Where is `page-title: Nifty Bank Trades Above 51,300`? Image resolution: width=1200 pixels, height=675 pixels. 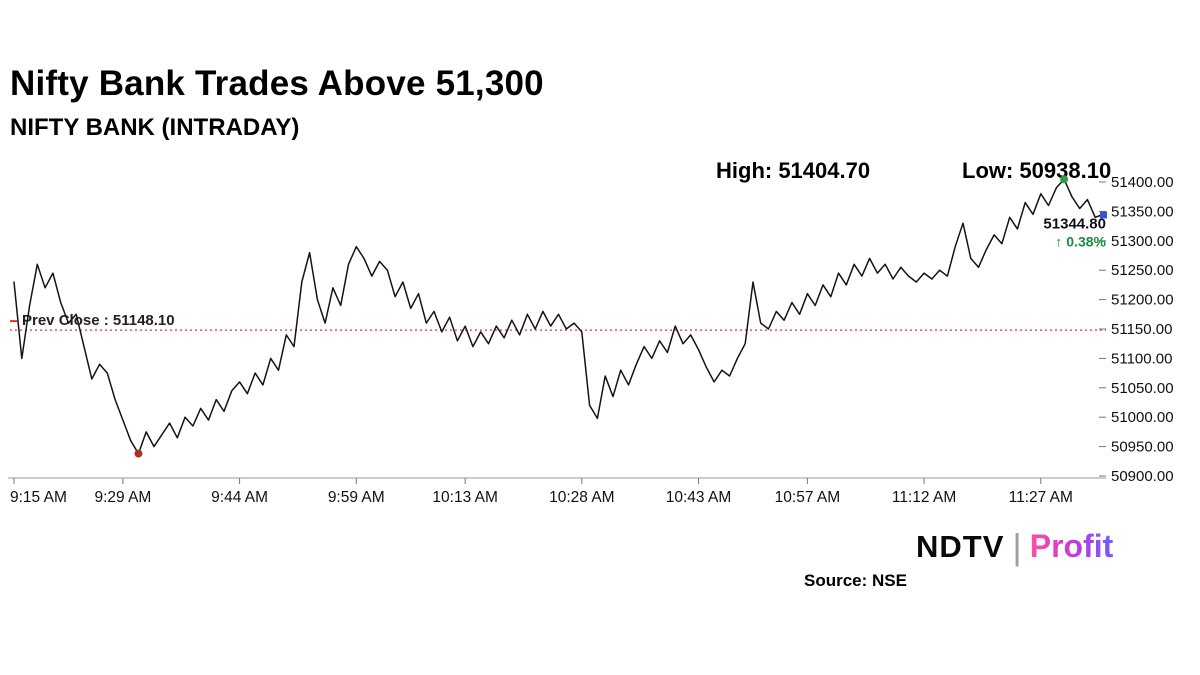 page-title: Nifty Bank Trades Above 51,300 is located at coordinates (277, 83).